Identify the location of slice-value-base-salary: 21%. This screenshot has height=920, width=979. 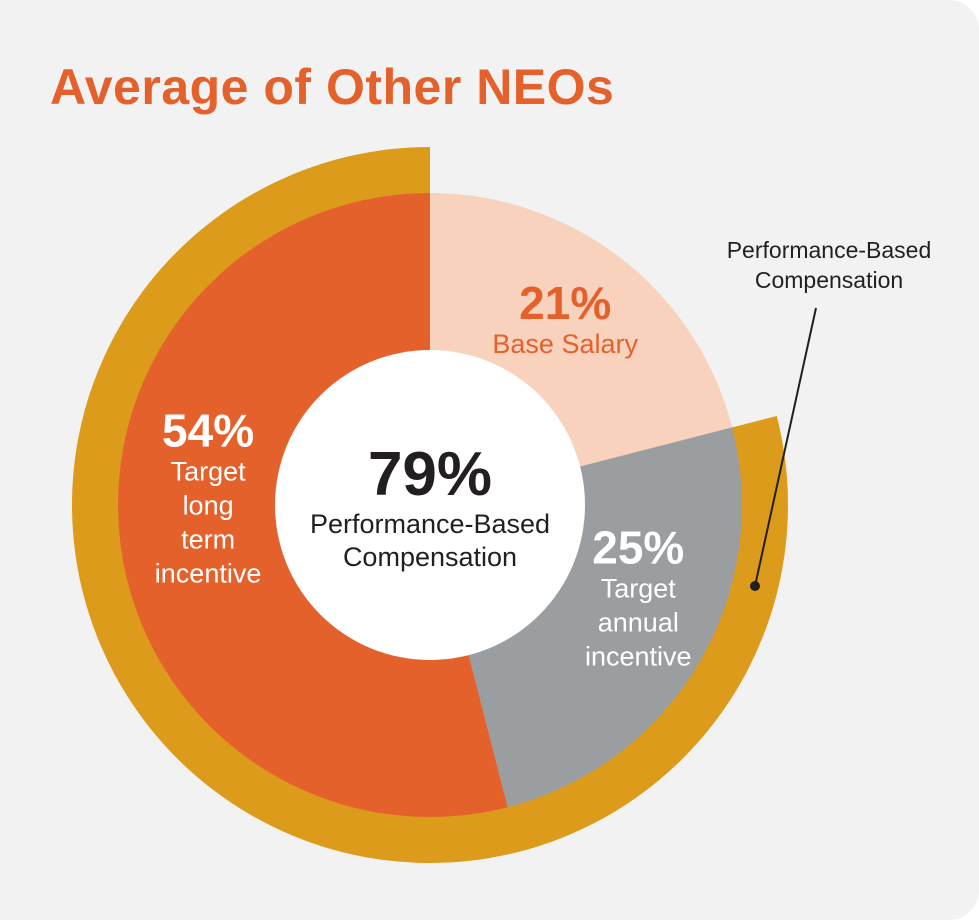
(565, 303).